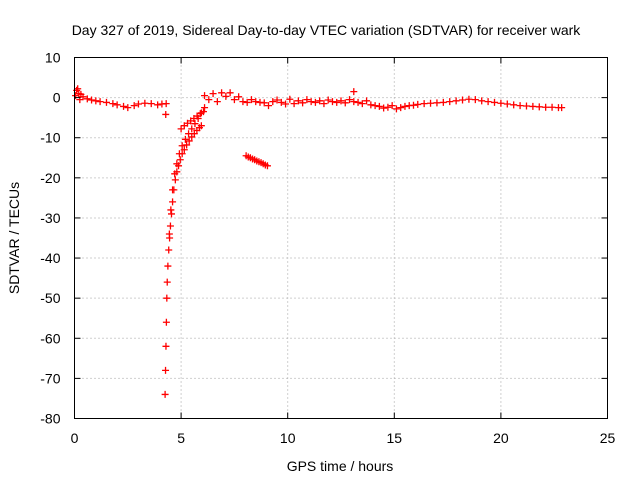 Image resolution: width=640 pixels, height=480 pixels. What do you see at coordinates (187, 171) in the screenshot?
I see `series-recovery-upper` at bounding box center [187, 171].